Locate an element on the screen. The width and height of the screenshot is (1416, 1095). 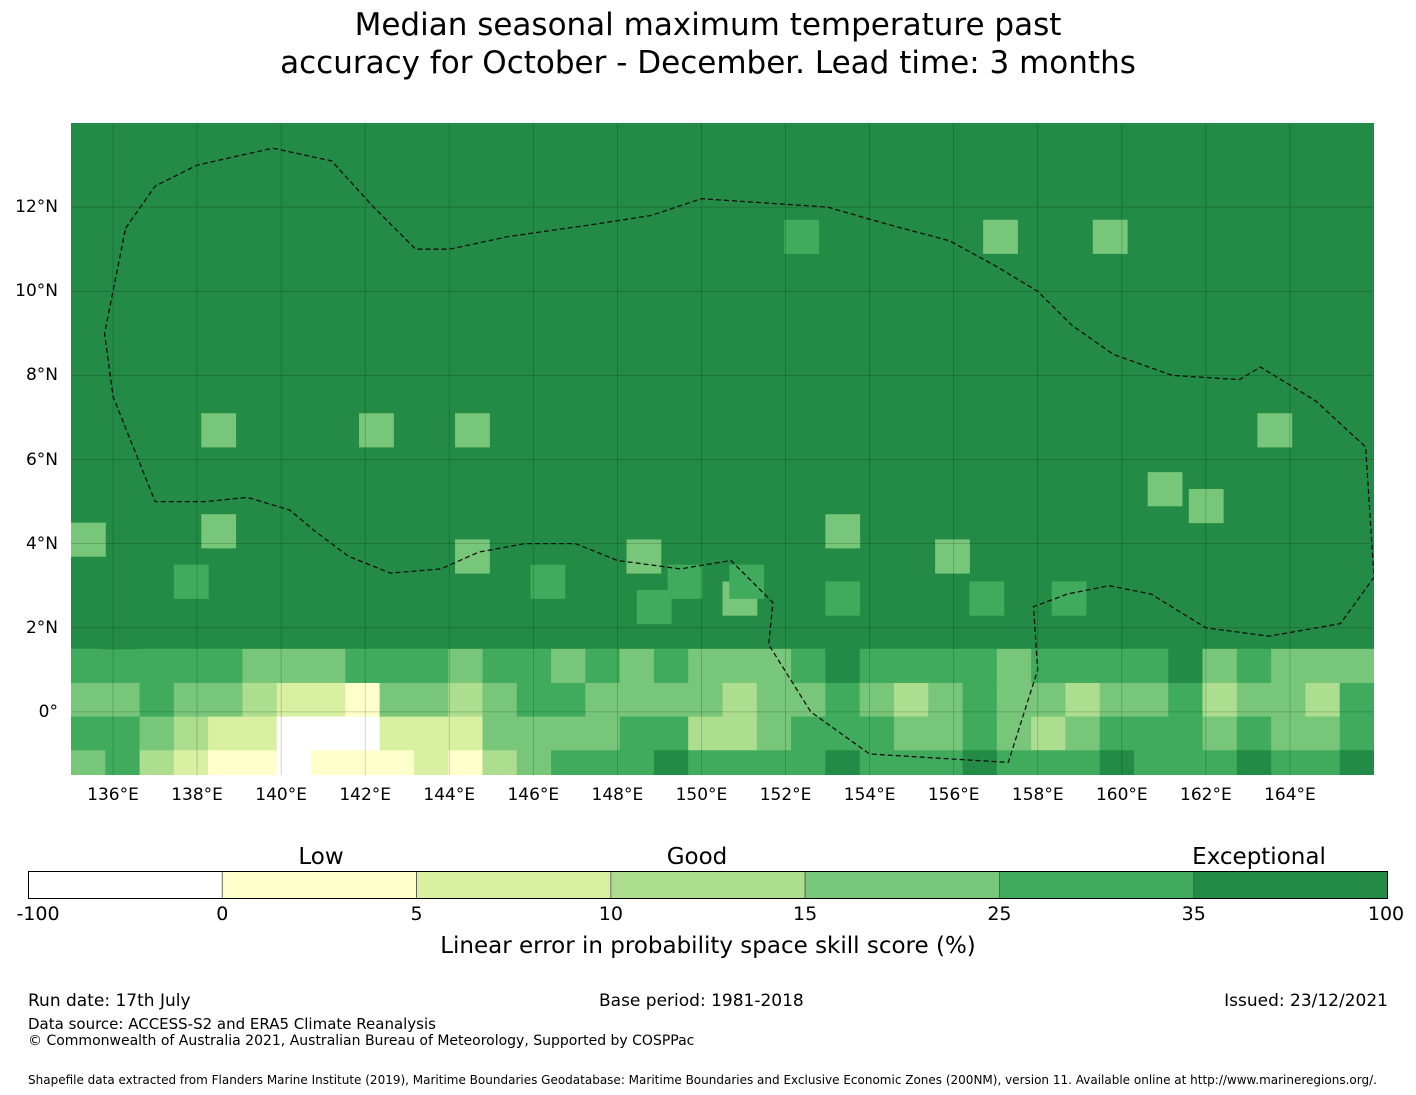
longitude-tick-label: 136°E is located at coordinates (113, 795).